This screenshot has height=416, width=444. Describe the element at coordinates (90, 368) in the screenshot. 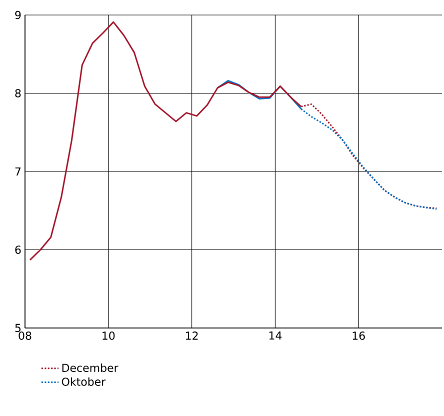

I see `legend-label: December` at that location.